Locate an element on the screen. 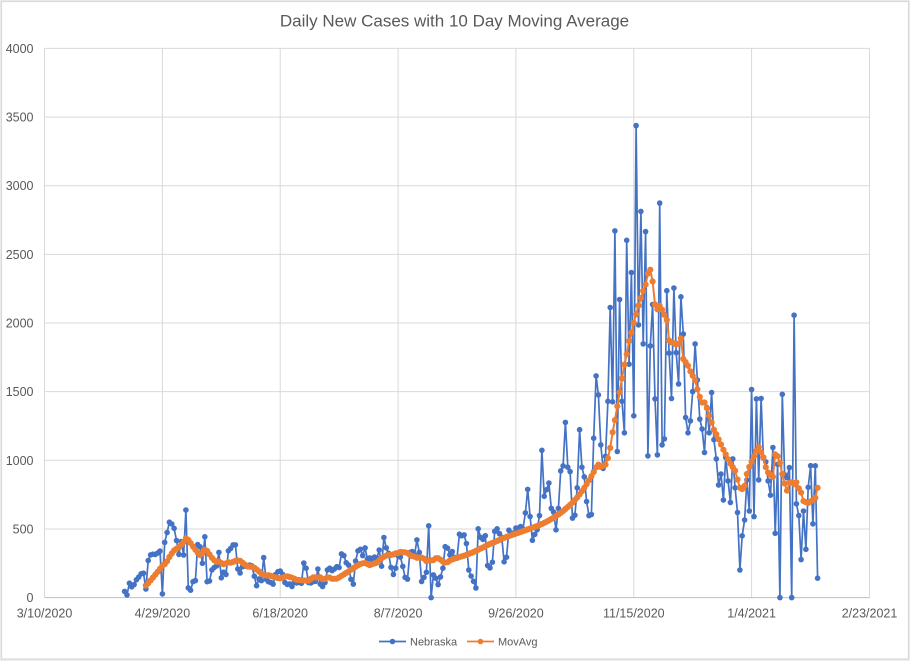 The height and width of the screenshot is (666, 910). svg-text: 2/23/2021 is located at coordinates (870, 614).